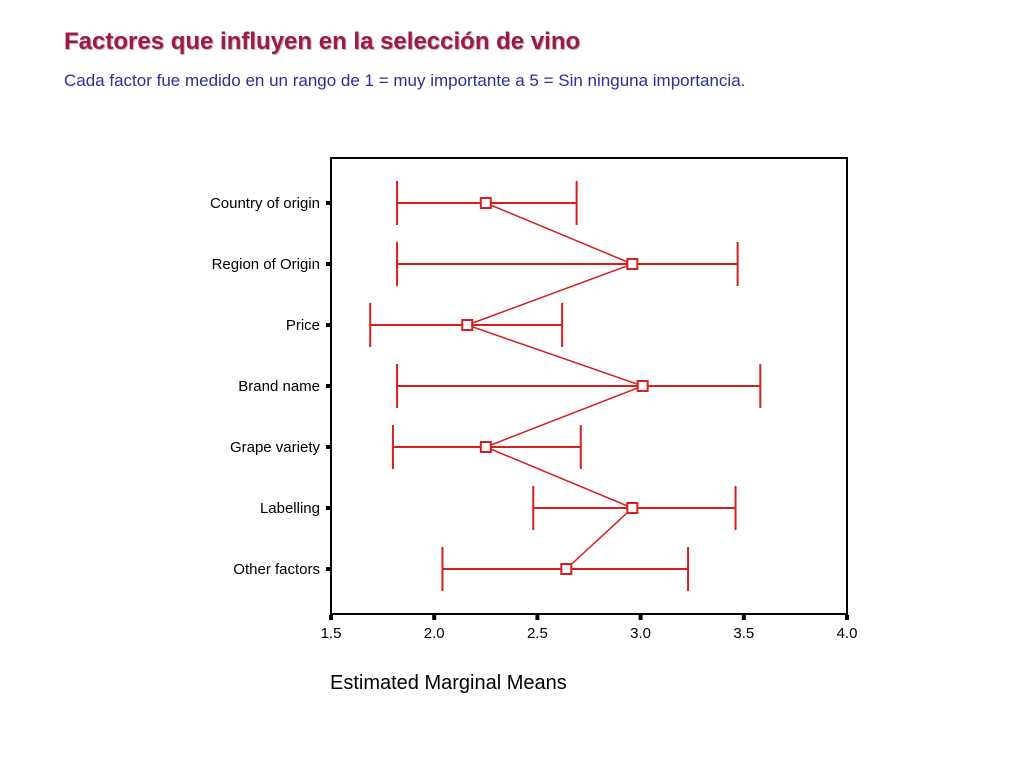  What do you see at coordinates (275, 447) in the screenshot?
I see `category-label: Grape variety` at bounding box center [275, 447].